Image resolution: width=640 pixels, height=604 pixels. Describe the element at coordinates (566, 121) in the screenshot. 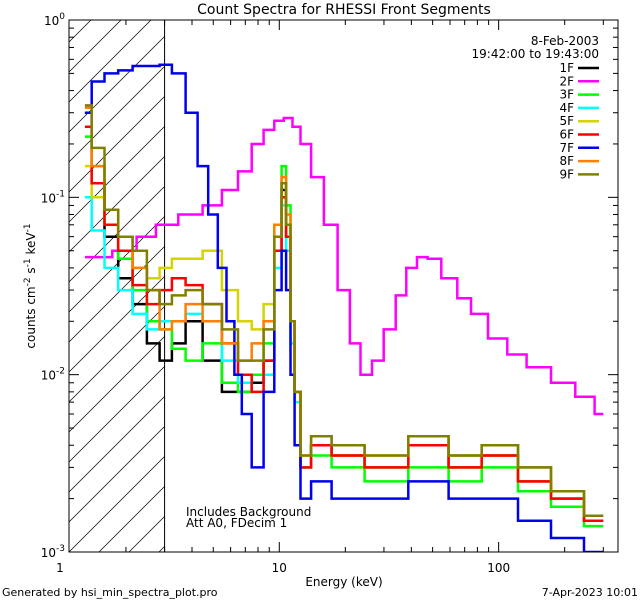

I see `legend-label-5F: 5F` at that location.